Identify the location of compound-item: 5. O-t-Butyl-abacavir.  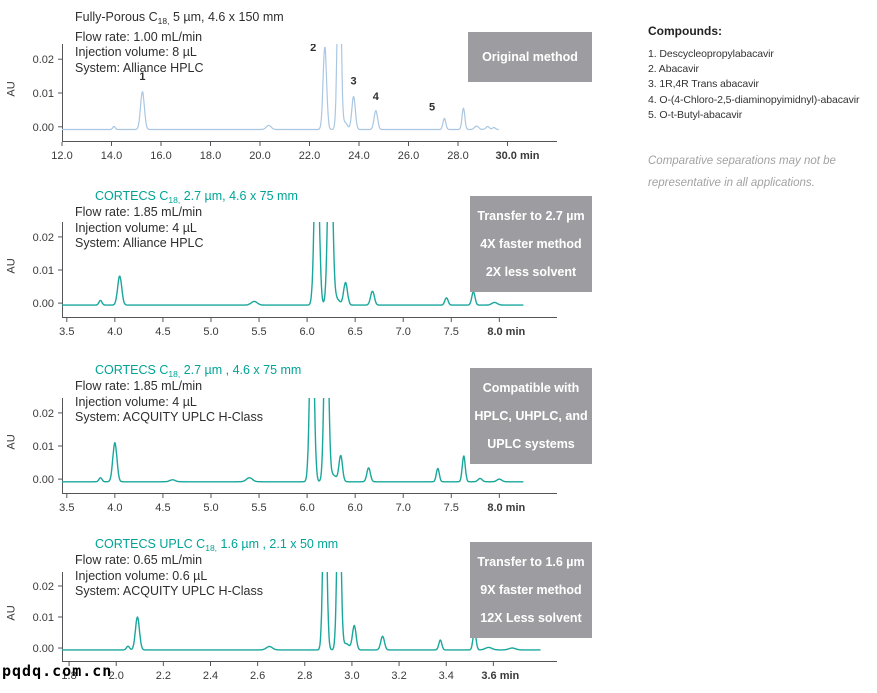
(695, 114).